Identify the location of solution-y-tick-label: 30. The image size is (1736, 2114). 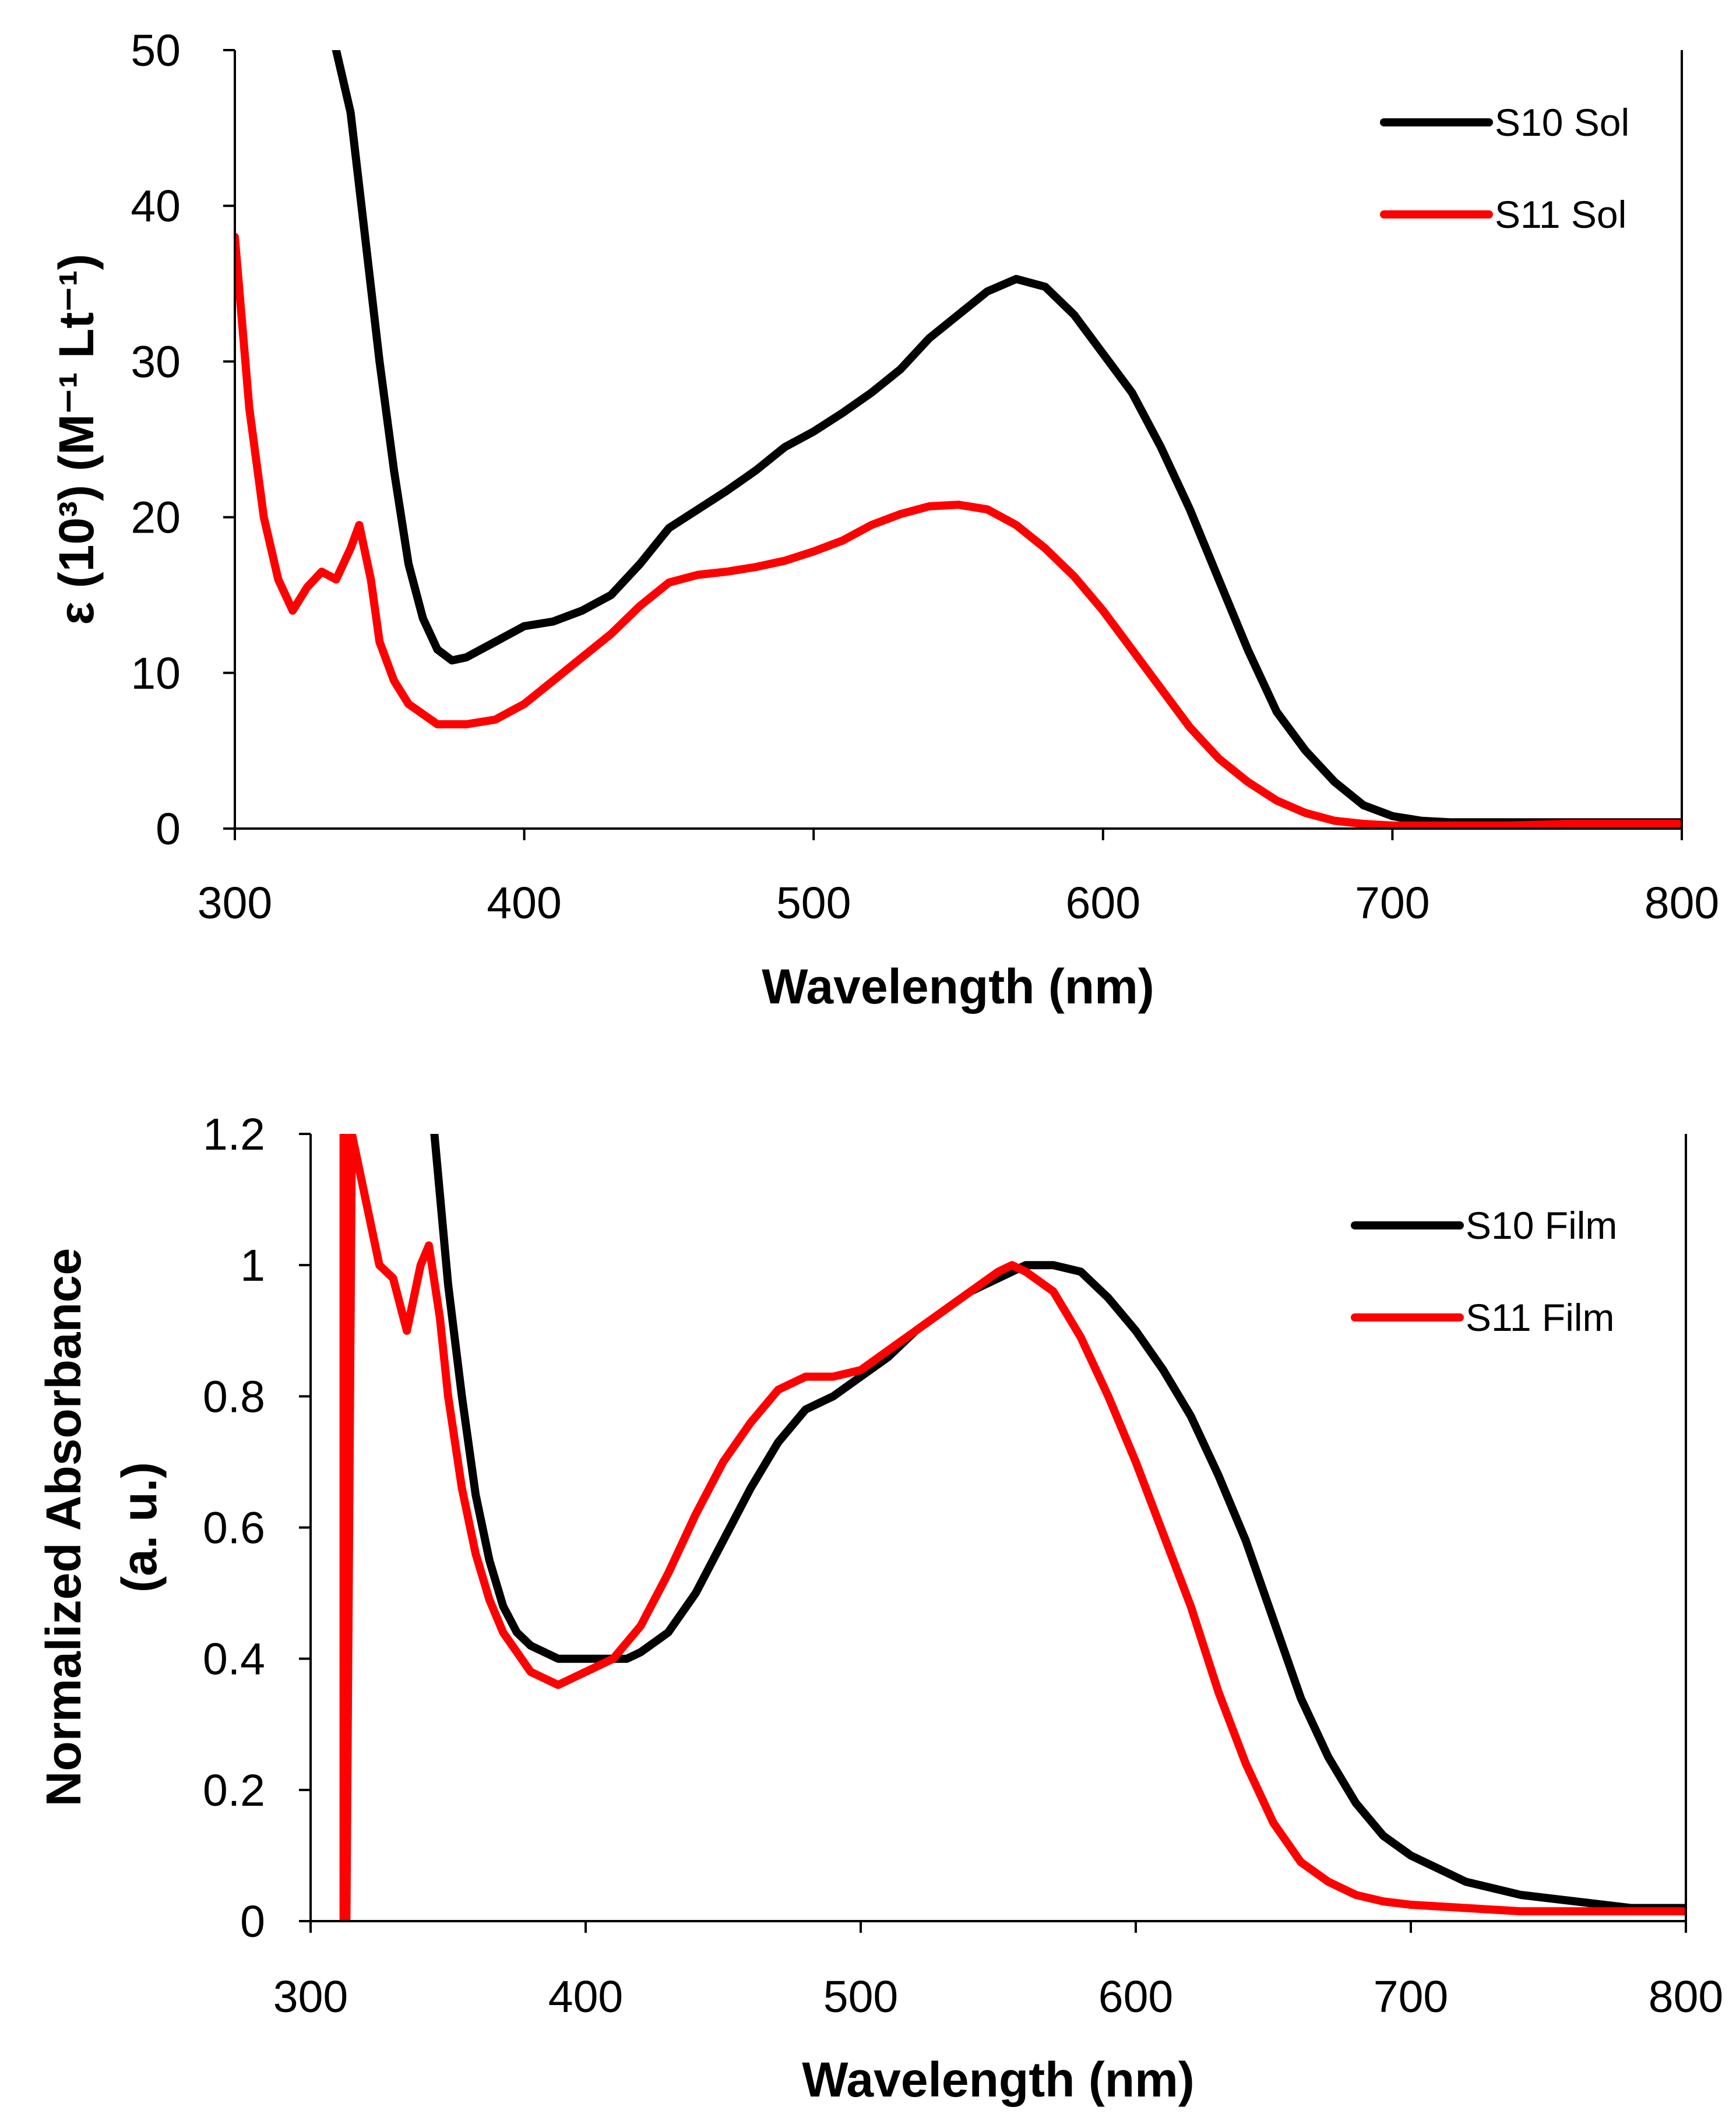
(156, 362).